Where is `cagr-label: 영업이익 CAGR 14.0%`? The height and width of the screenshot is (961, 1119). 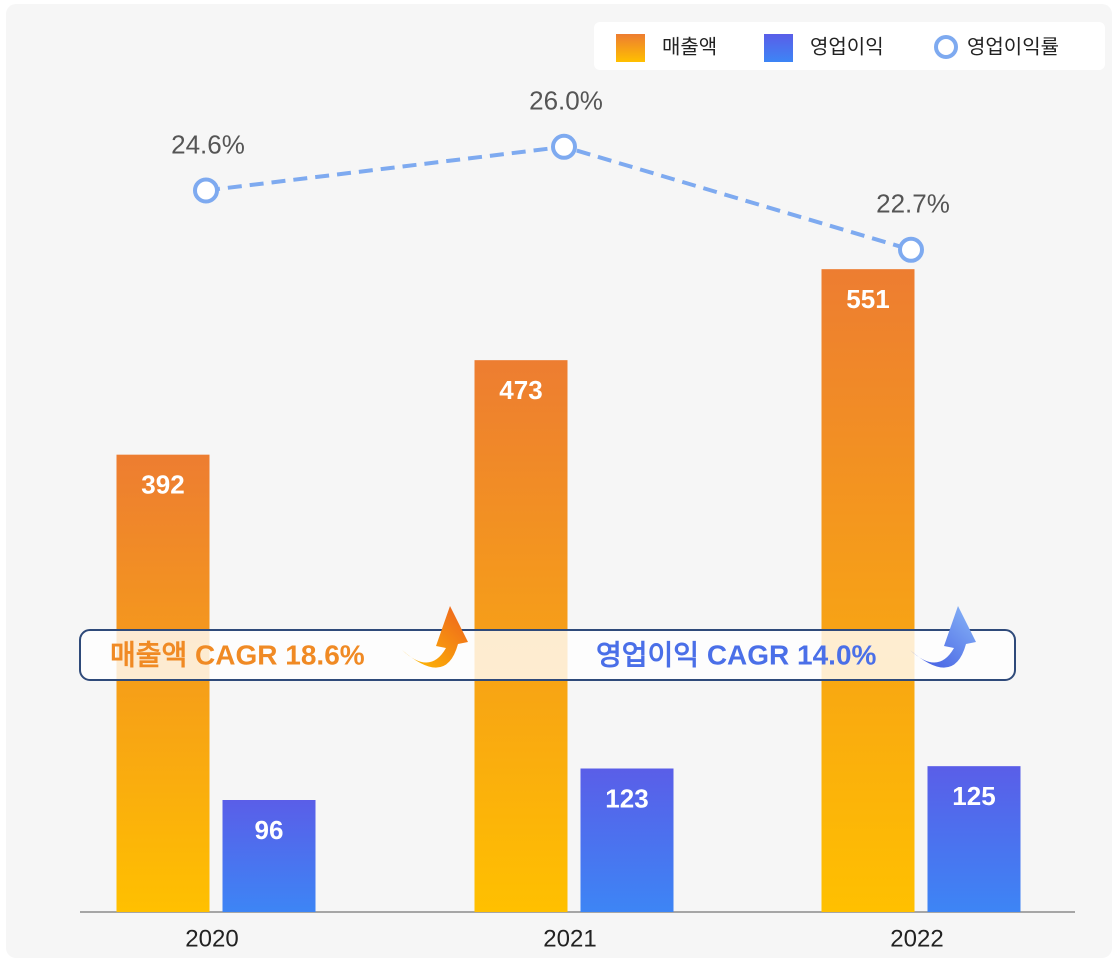
cagr-label: 영업이익 CAGR 14.0% is located at coordinates (736, 654).